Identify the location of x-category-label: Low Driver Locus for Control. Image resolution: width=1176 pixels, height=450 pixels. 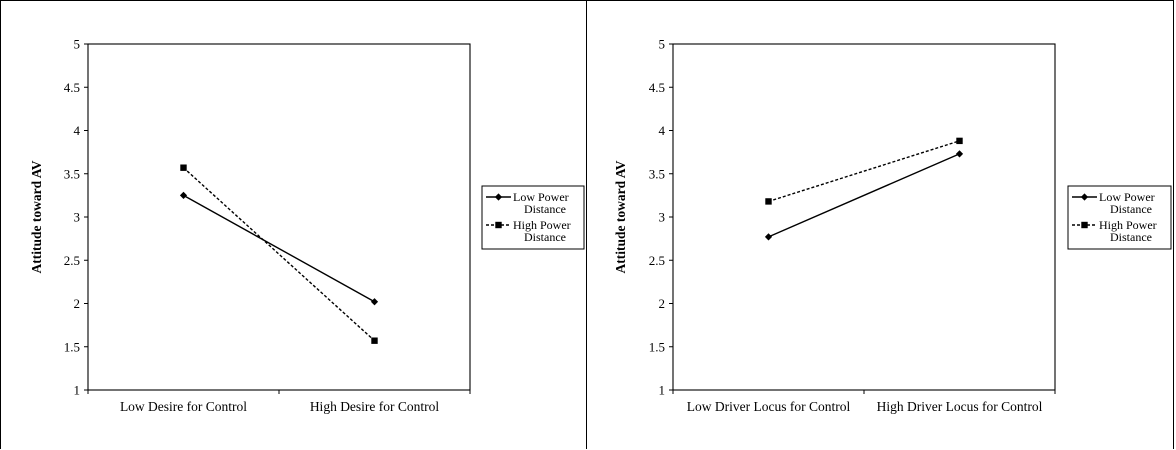
(769, 406).